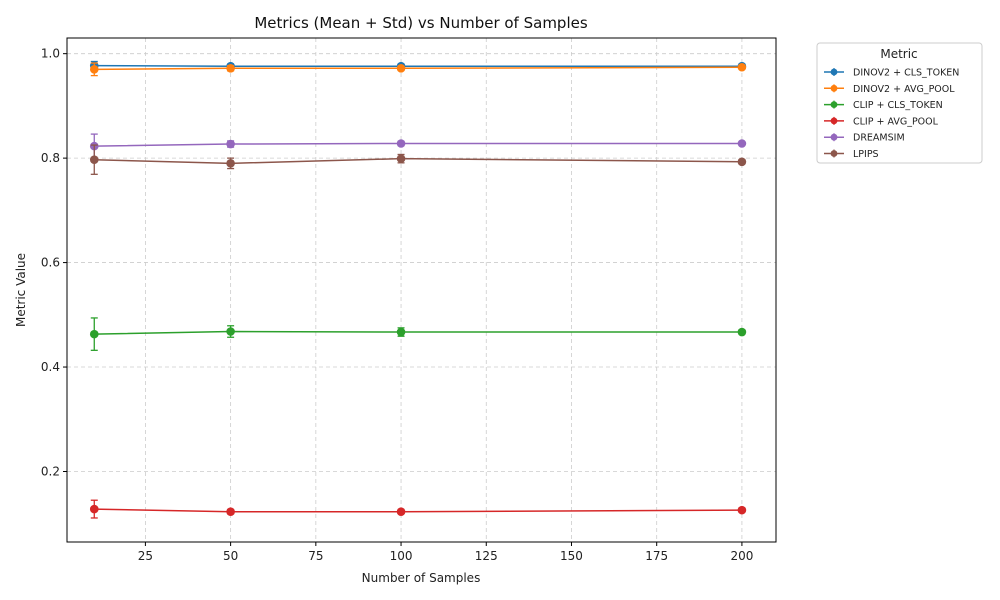 This screenshot has height=600, width=1000. Describe the element at coordinates (50, 367) in the screenshot. I see `y-tick-label: 0.4` at that location.